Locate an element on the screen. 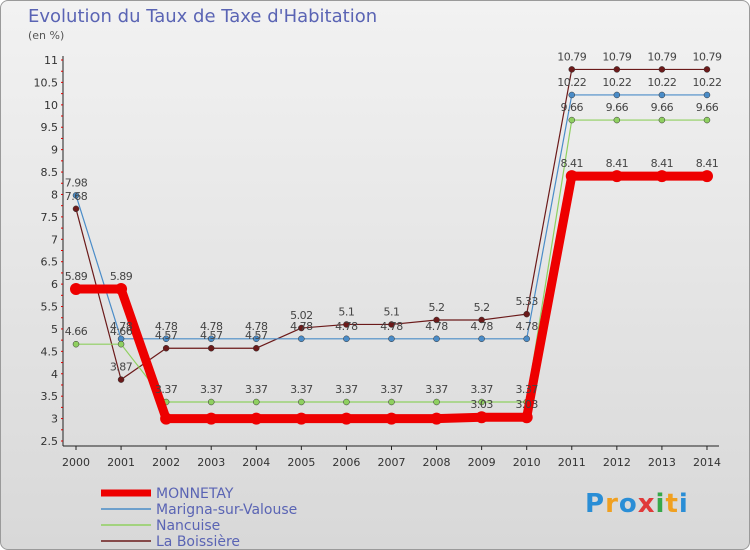  x-tick-label: 2007 is located at coordinates (391, 462).